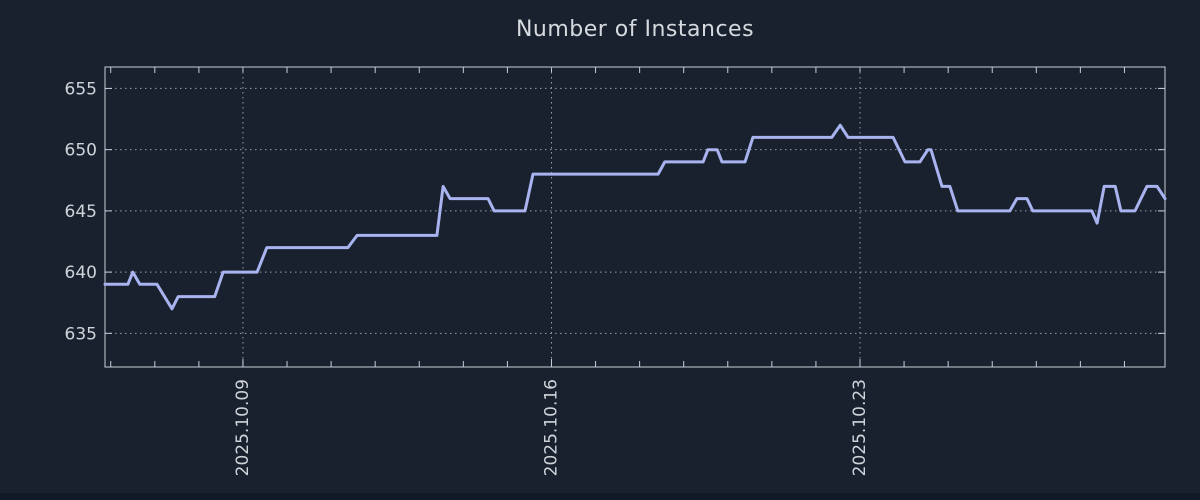 The width and height of the screenshot is (1200, 500). What do you see at coordinates (81, 151) in the screenshot?
I see `y-tick-label: 650` at bounding box center [81, 151].